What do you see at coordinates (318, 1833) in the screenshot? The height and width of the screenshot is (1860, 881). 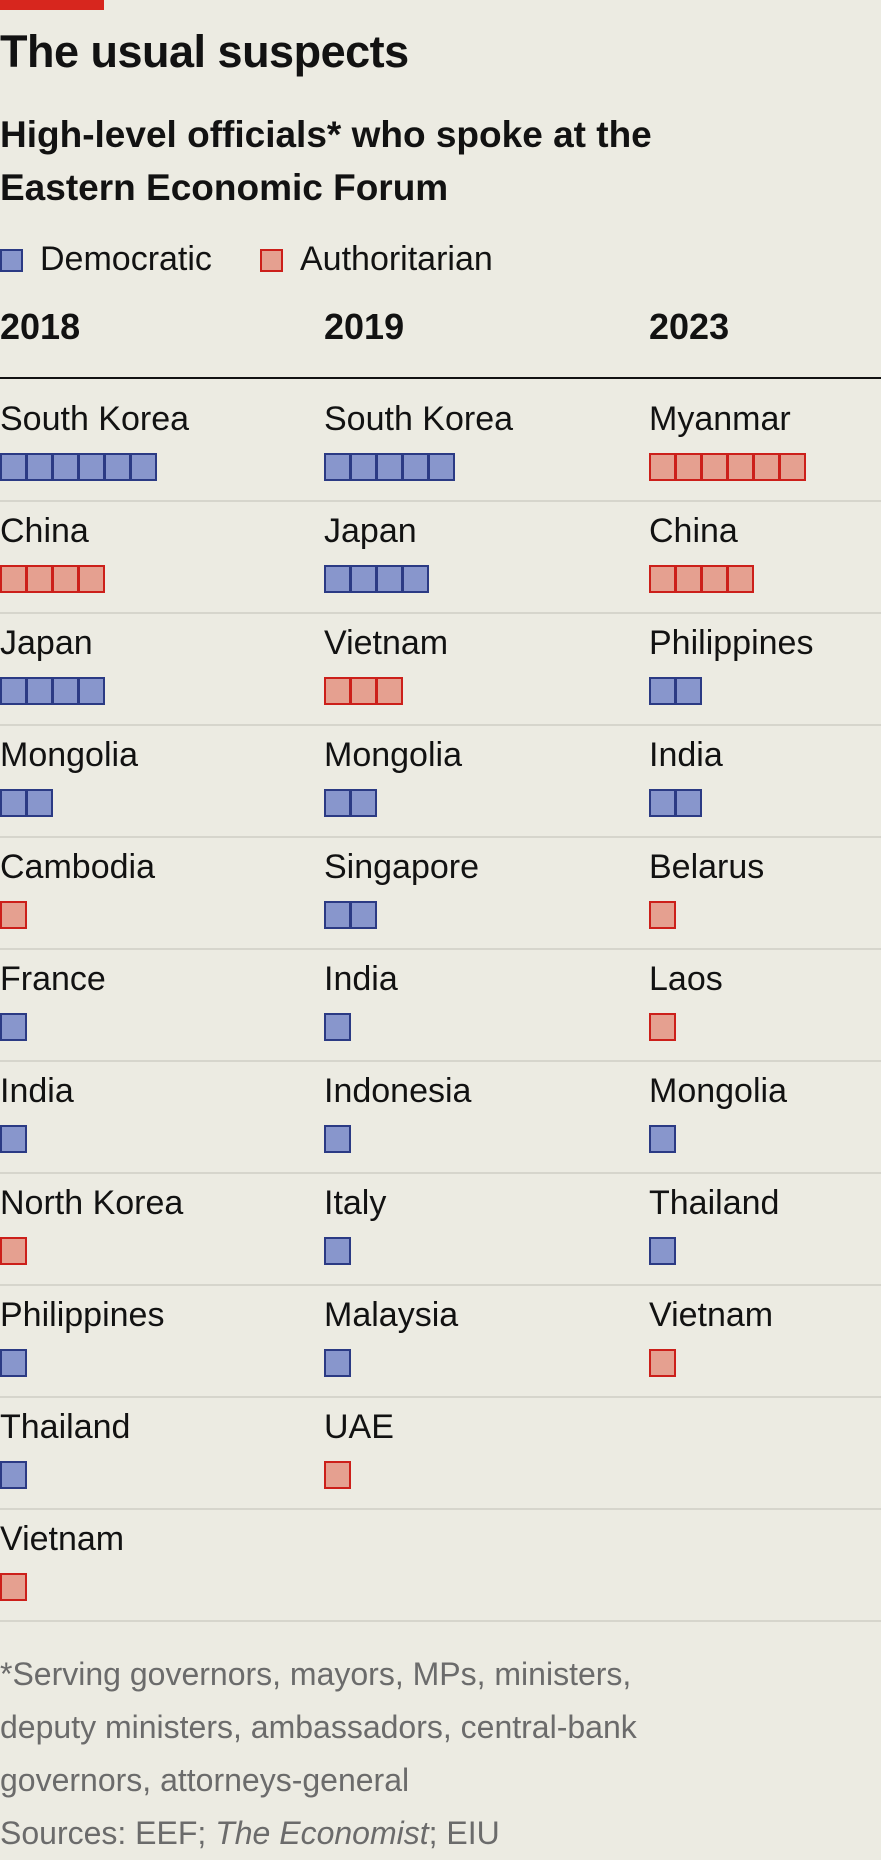 I see `sources: Sources: EEF; The Economist; EIU` at bounding box center [318, 1833].